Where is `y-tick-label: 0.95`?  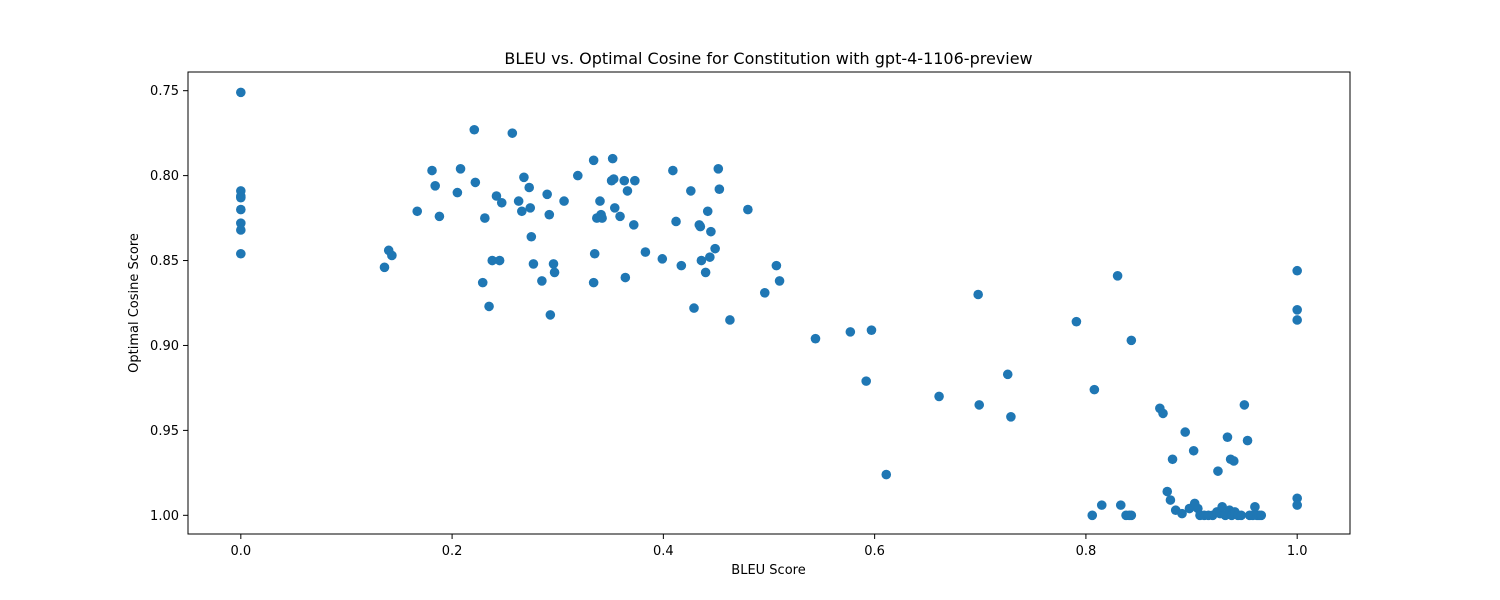 y-tick-label: 0.95 is located at coordinates (164, 431).